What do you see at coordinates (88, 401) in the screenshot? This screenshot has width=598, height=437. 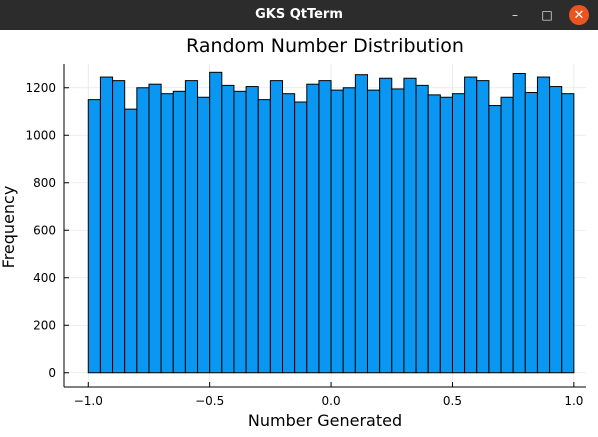 I see `x-tick-label: −1.0` at bounding box center [88, 401].